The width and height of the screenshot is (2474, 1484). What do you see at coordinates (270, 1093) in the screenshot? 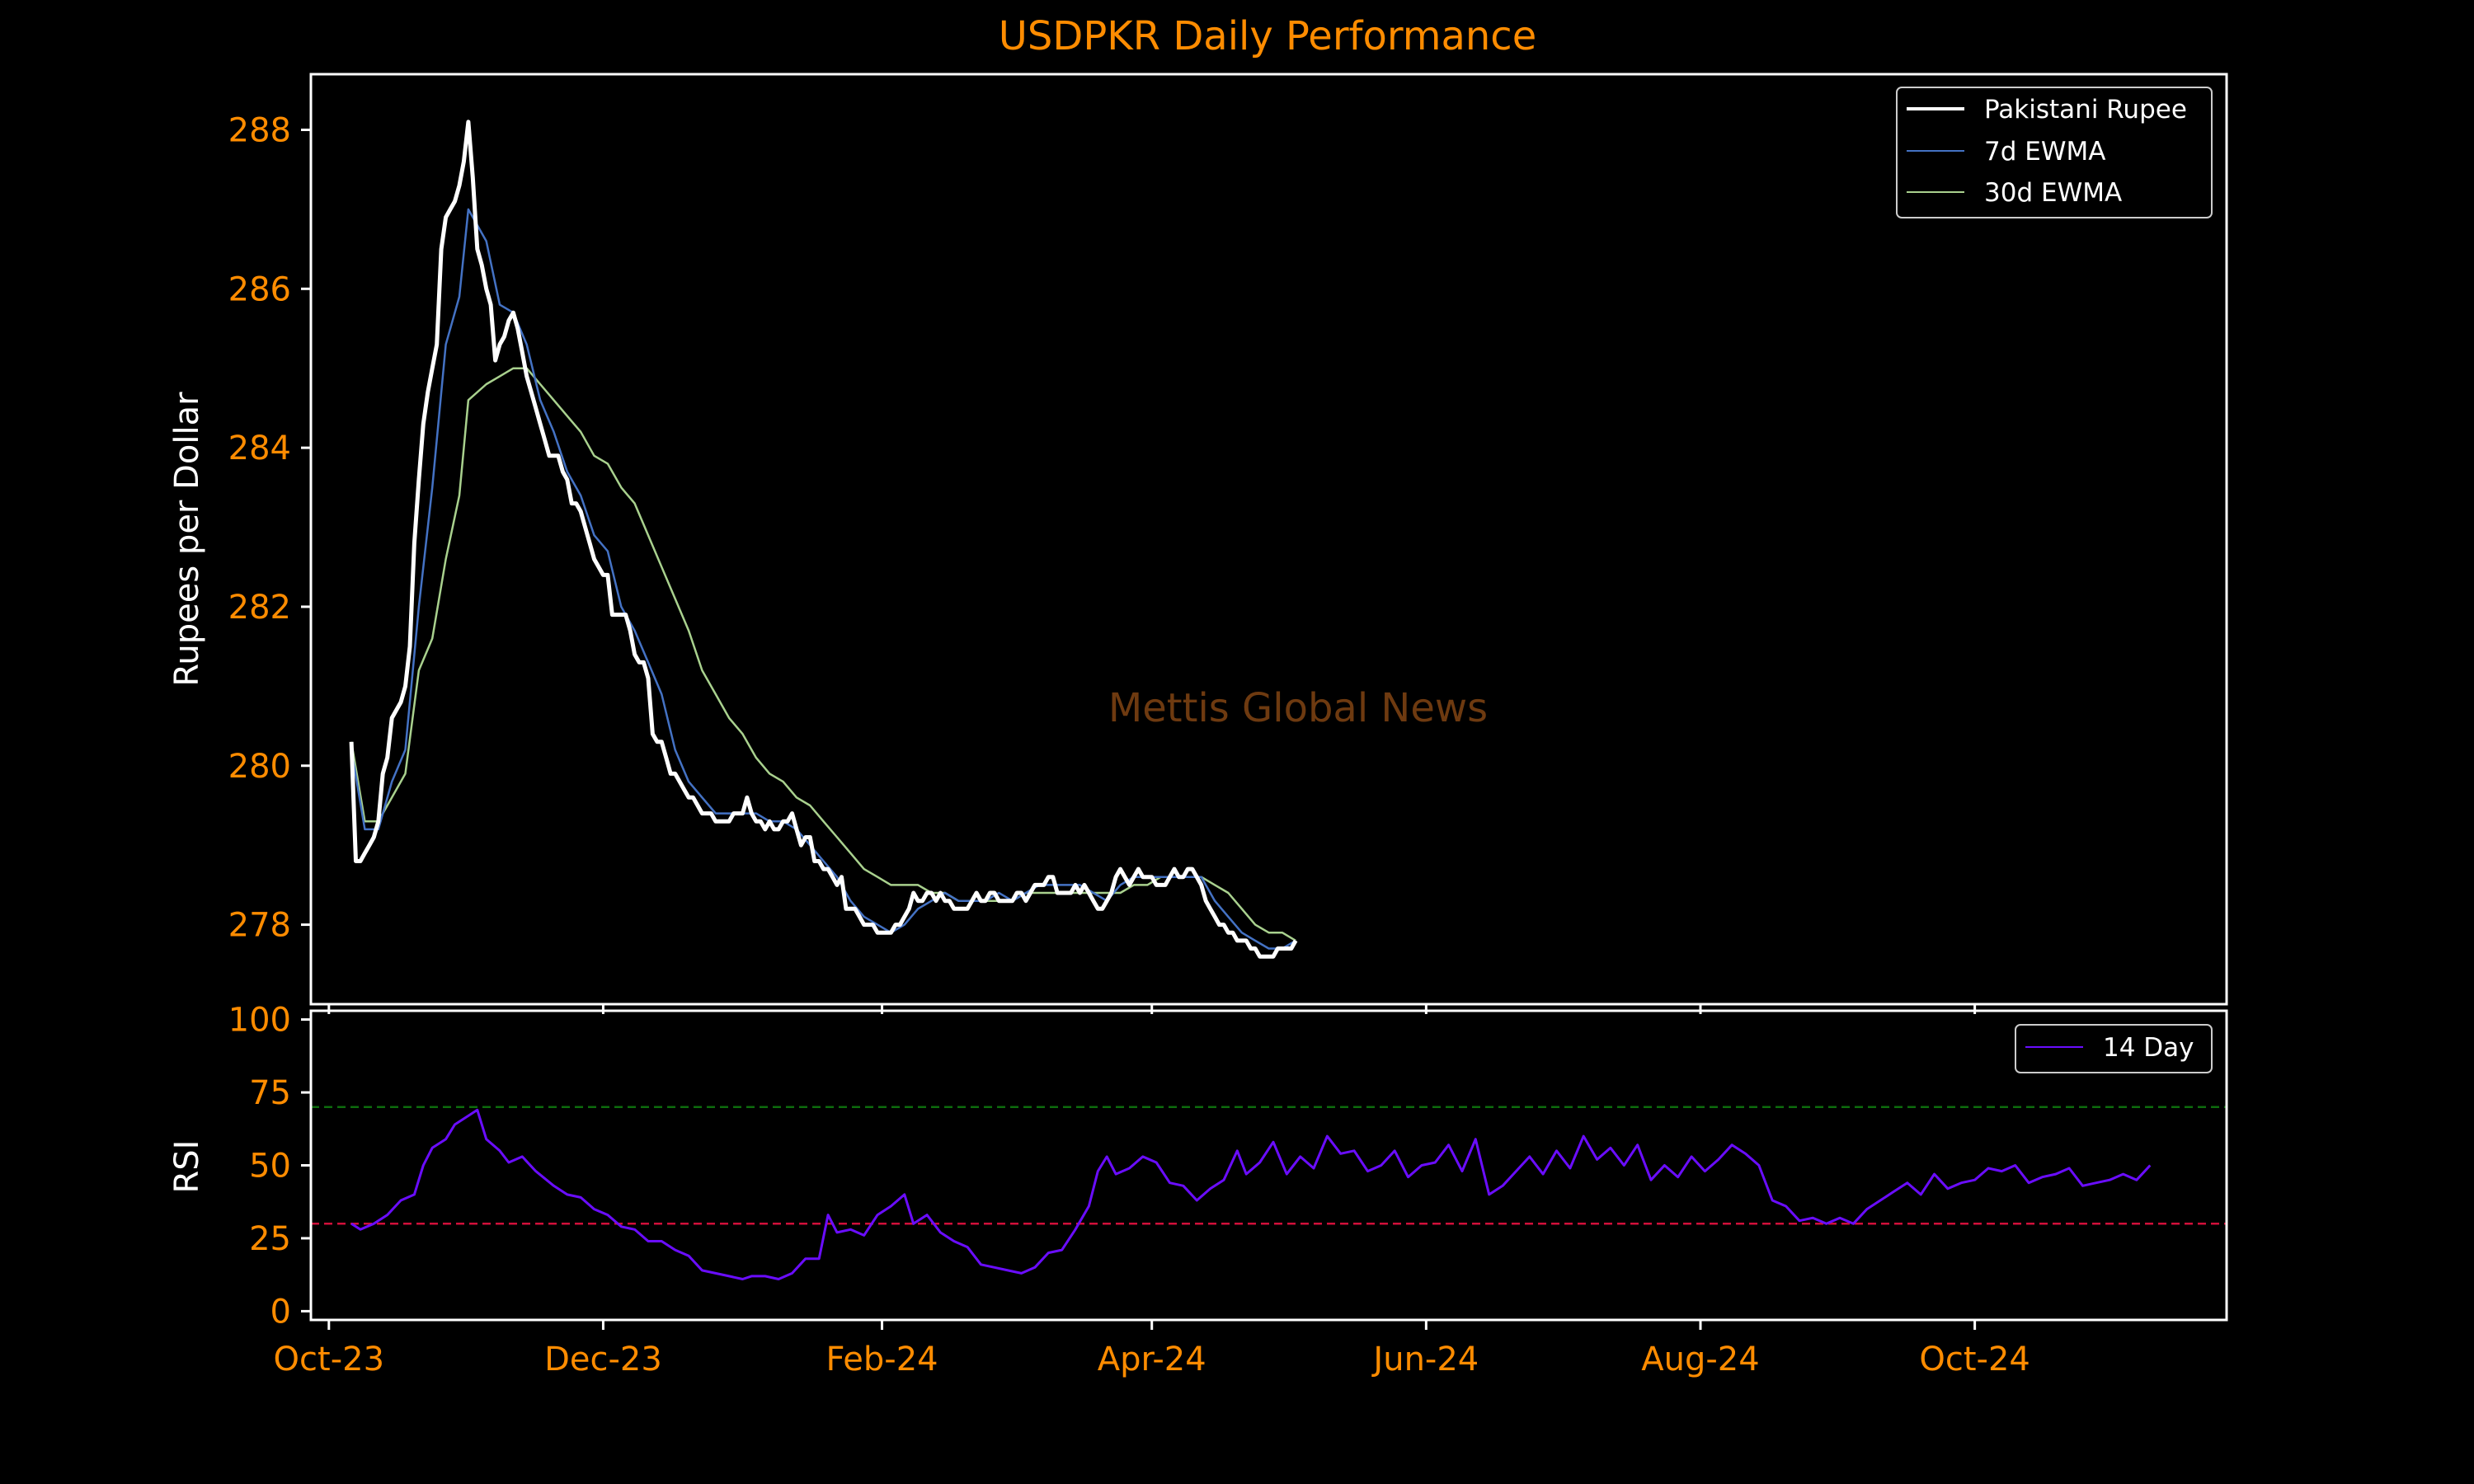
I see `rsi-y-tick-label: 75` at bounding box center [270, 1093].